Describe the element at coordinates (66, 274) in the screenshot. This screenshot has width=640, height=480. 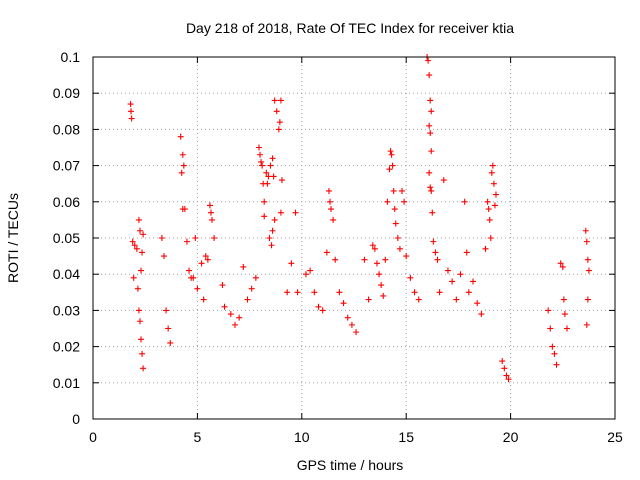
I see `y-tick-label: 0.04` at that location.